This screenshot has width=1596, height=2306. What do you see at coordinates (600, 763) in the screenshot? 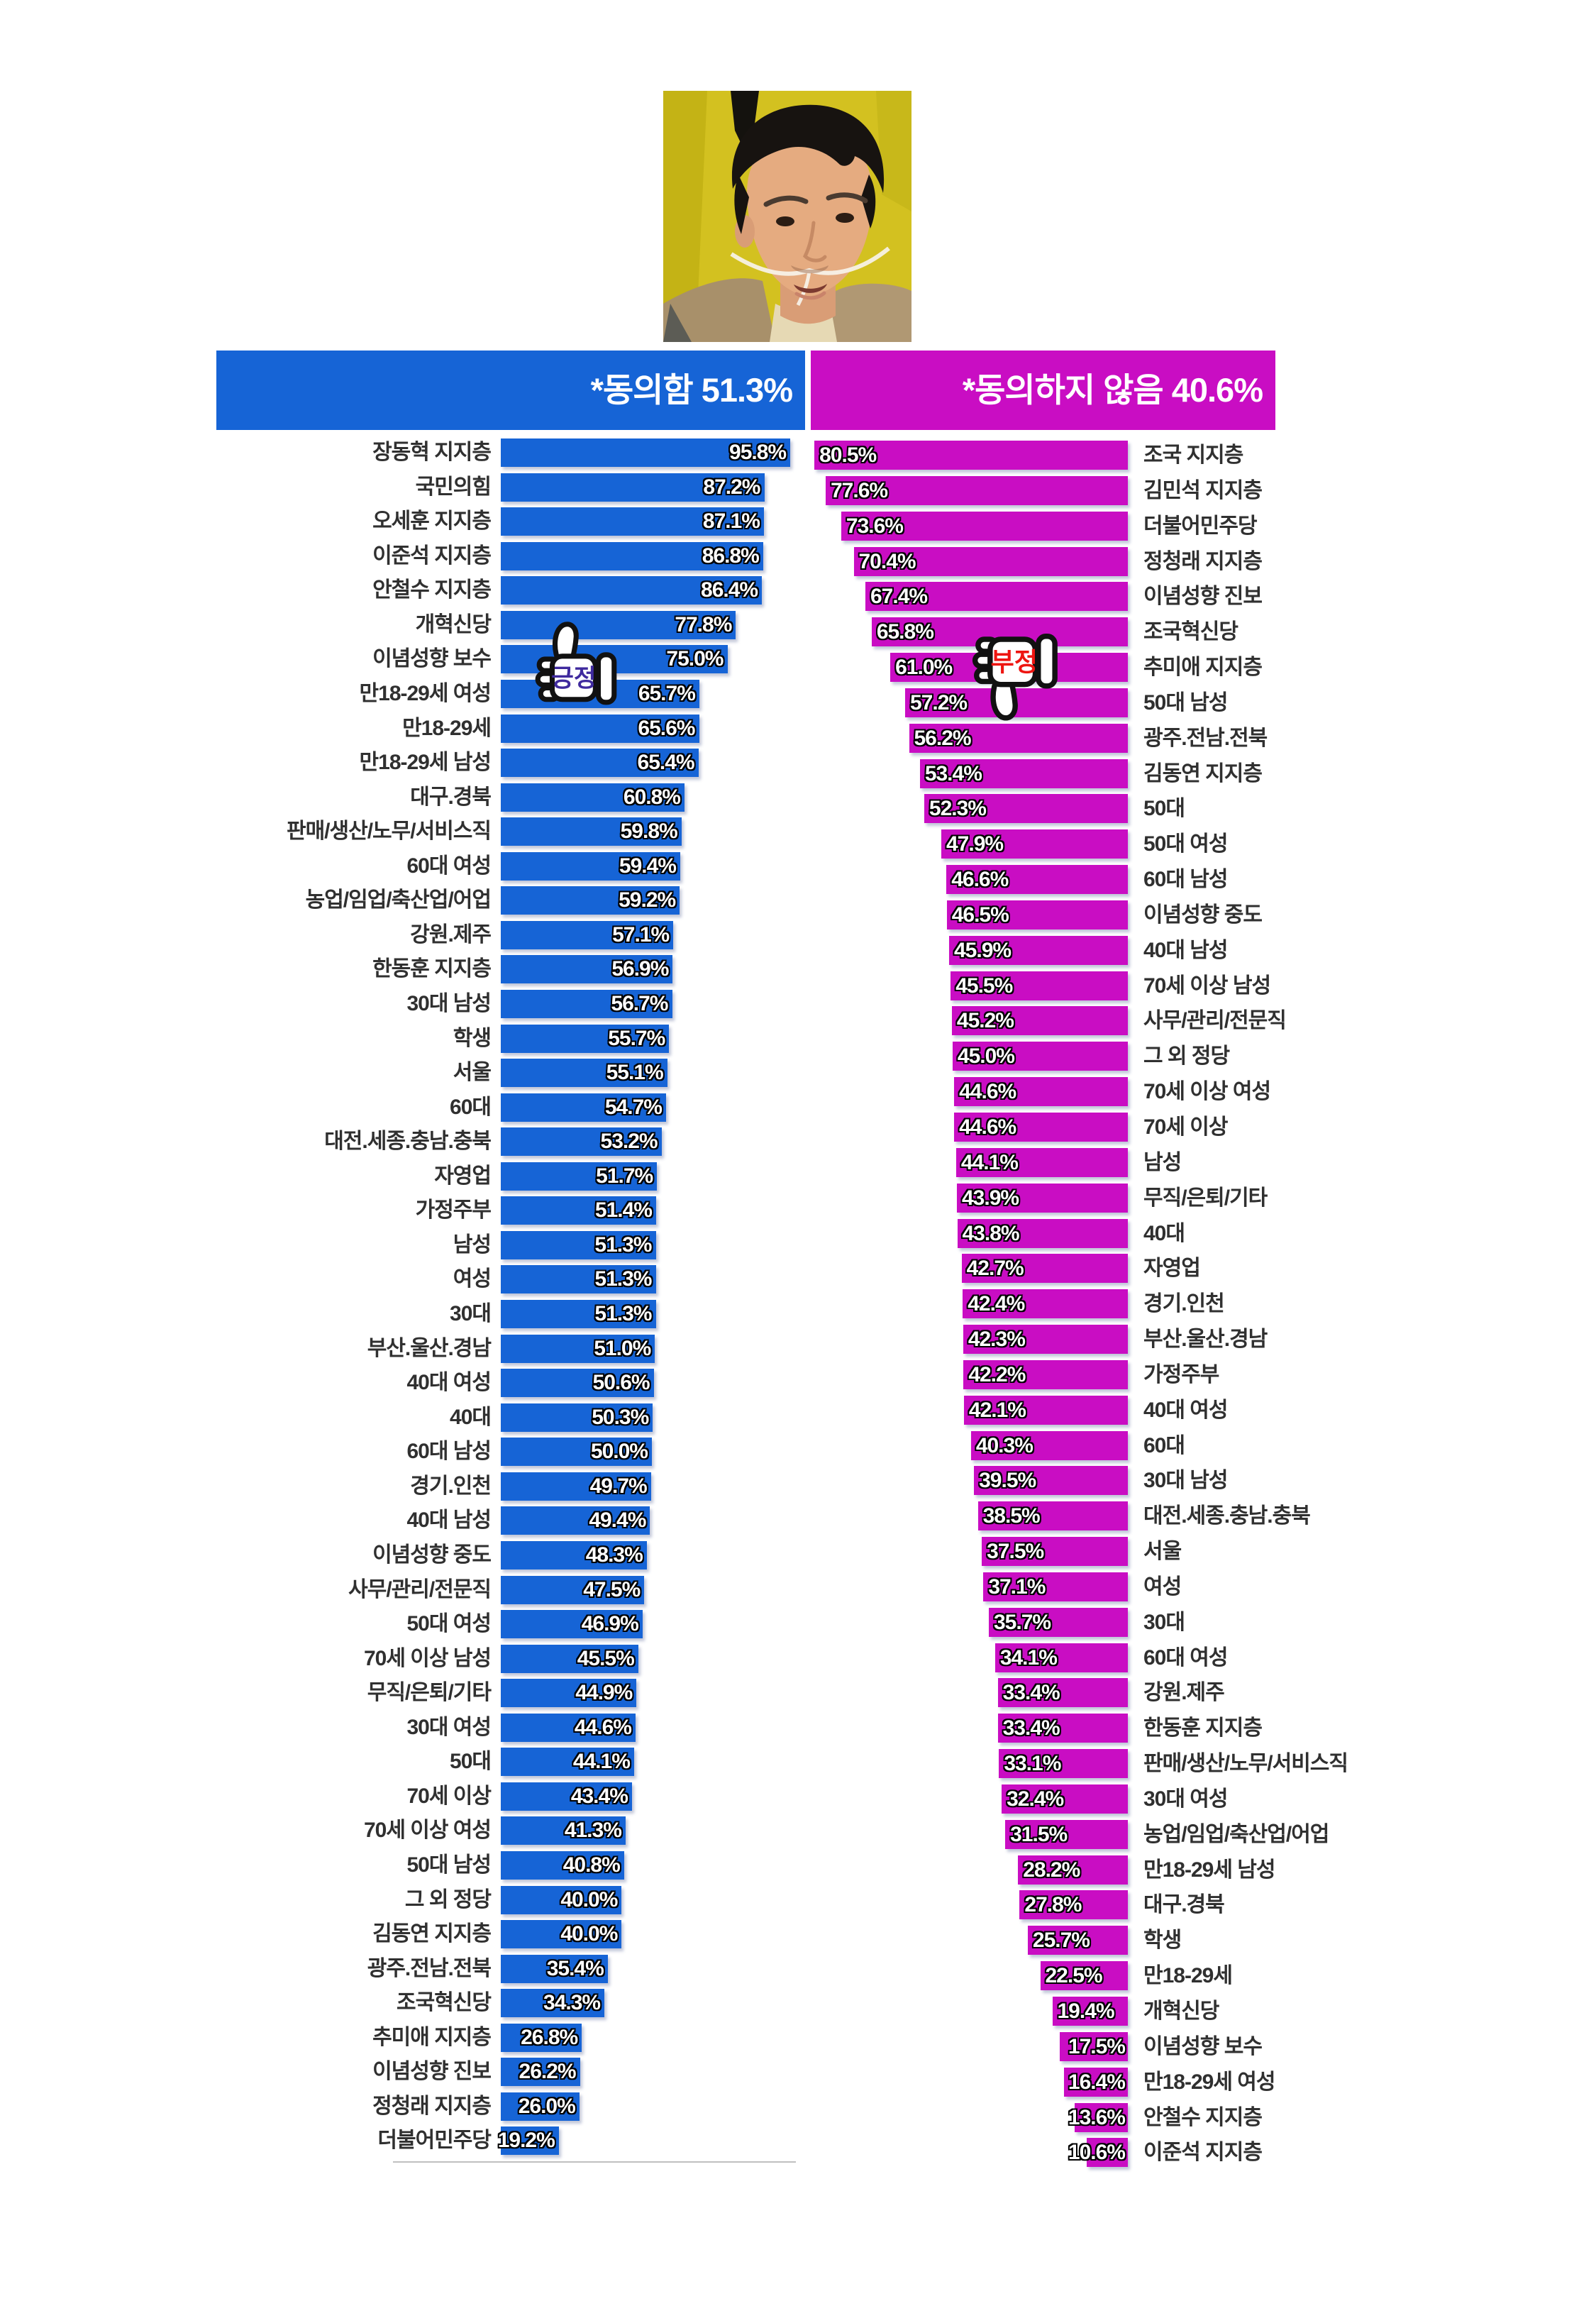
I see `agree-value-bar: 65.4%` at bounding box center [600, 763].